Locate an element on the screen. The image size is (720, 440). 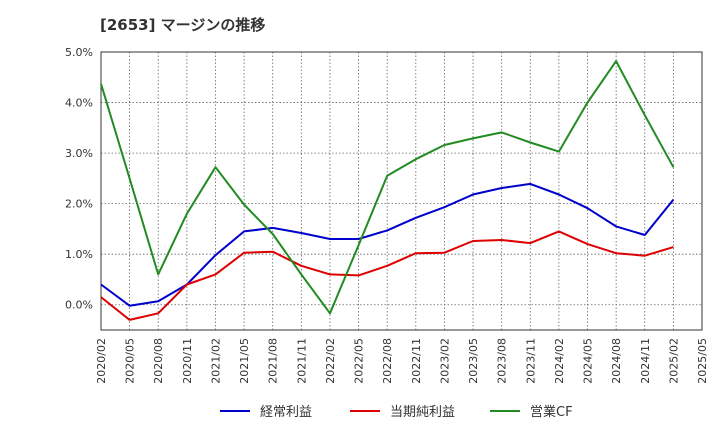
y-tick-label: 3.0% is located at coordinates (79, 153).